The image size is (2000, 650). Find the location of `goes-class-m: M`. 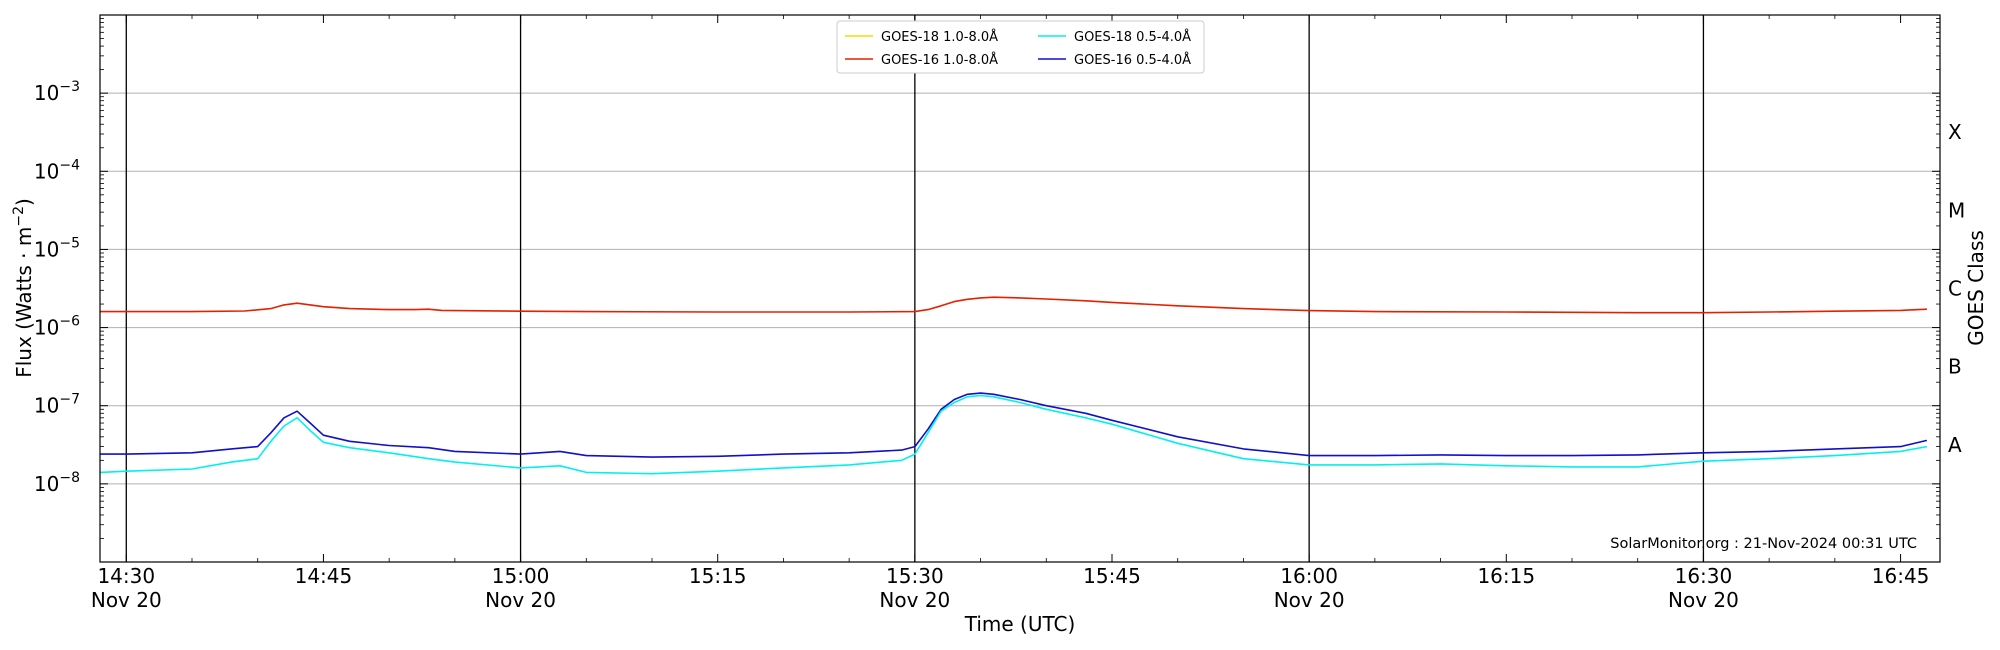

goes-class-m: M is located at coordinates (1956, 210).